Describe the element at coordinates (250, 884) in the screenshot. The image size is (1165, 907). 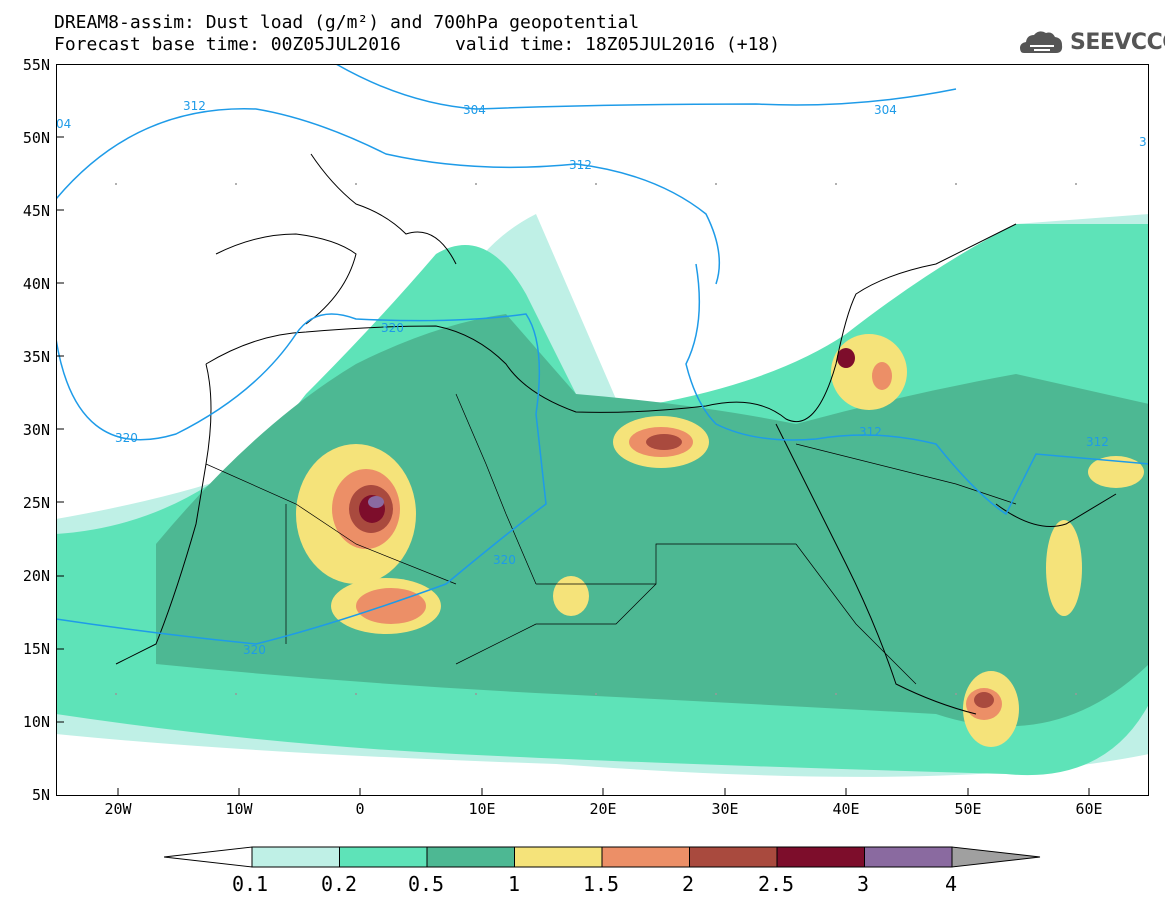
I see `colorbar-label: 0.1` at that location.